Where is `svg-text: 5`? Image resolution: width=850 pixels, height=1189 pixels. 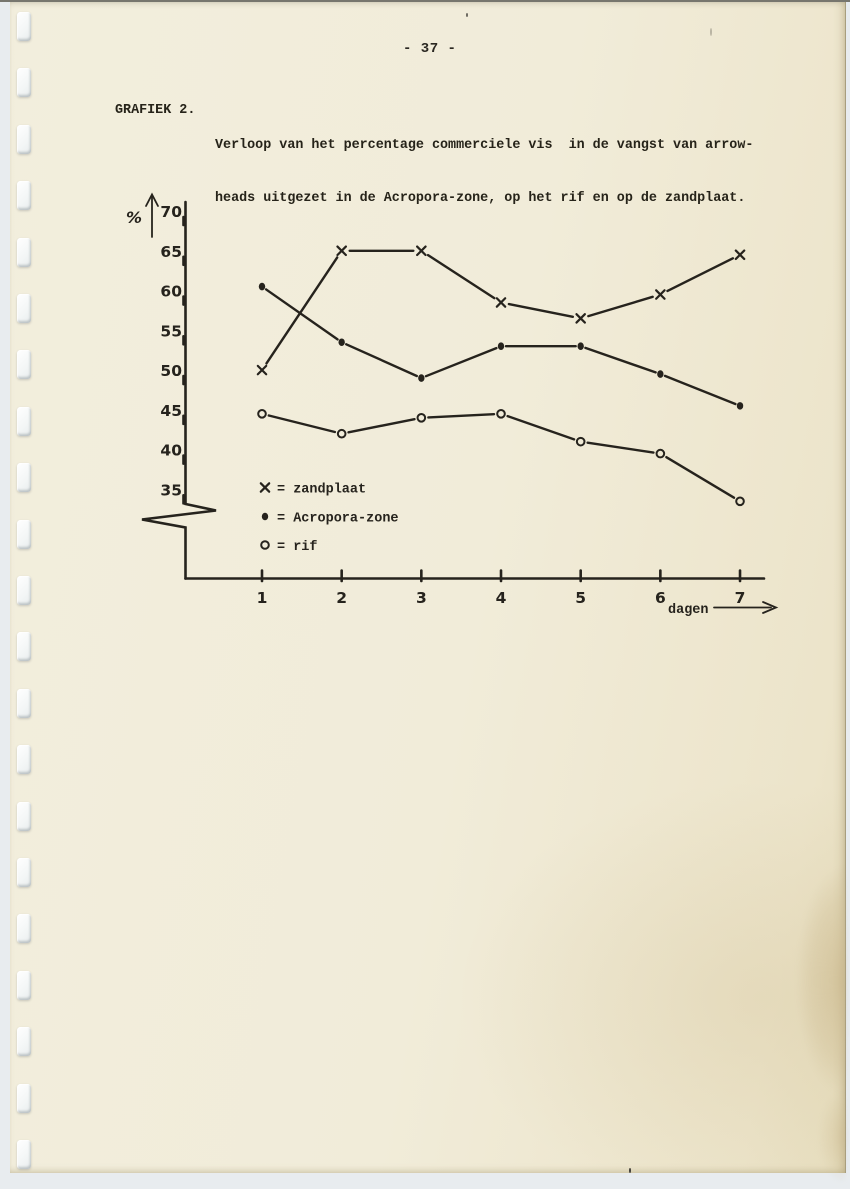
svg-text: 5 is located at coordinates (580, 598).